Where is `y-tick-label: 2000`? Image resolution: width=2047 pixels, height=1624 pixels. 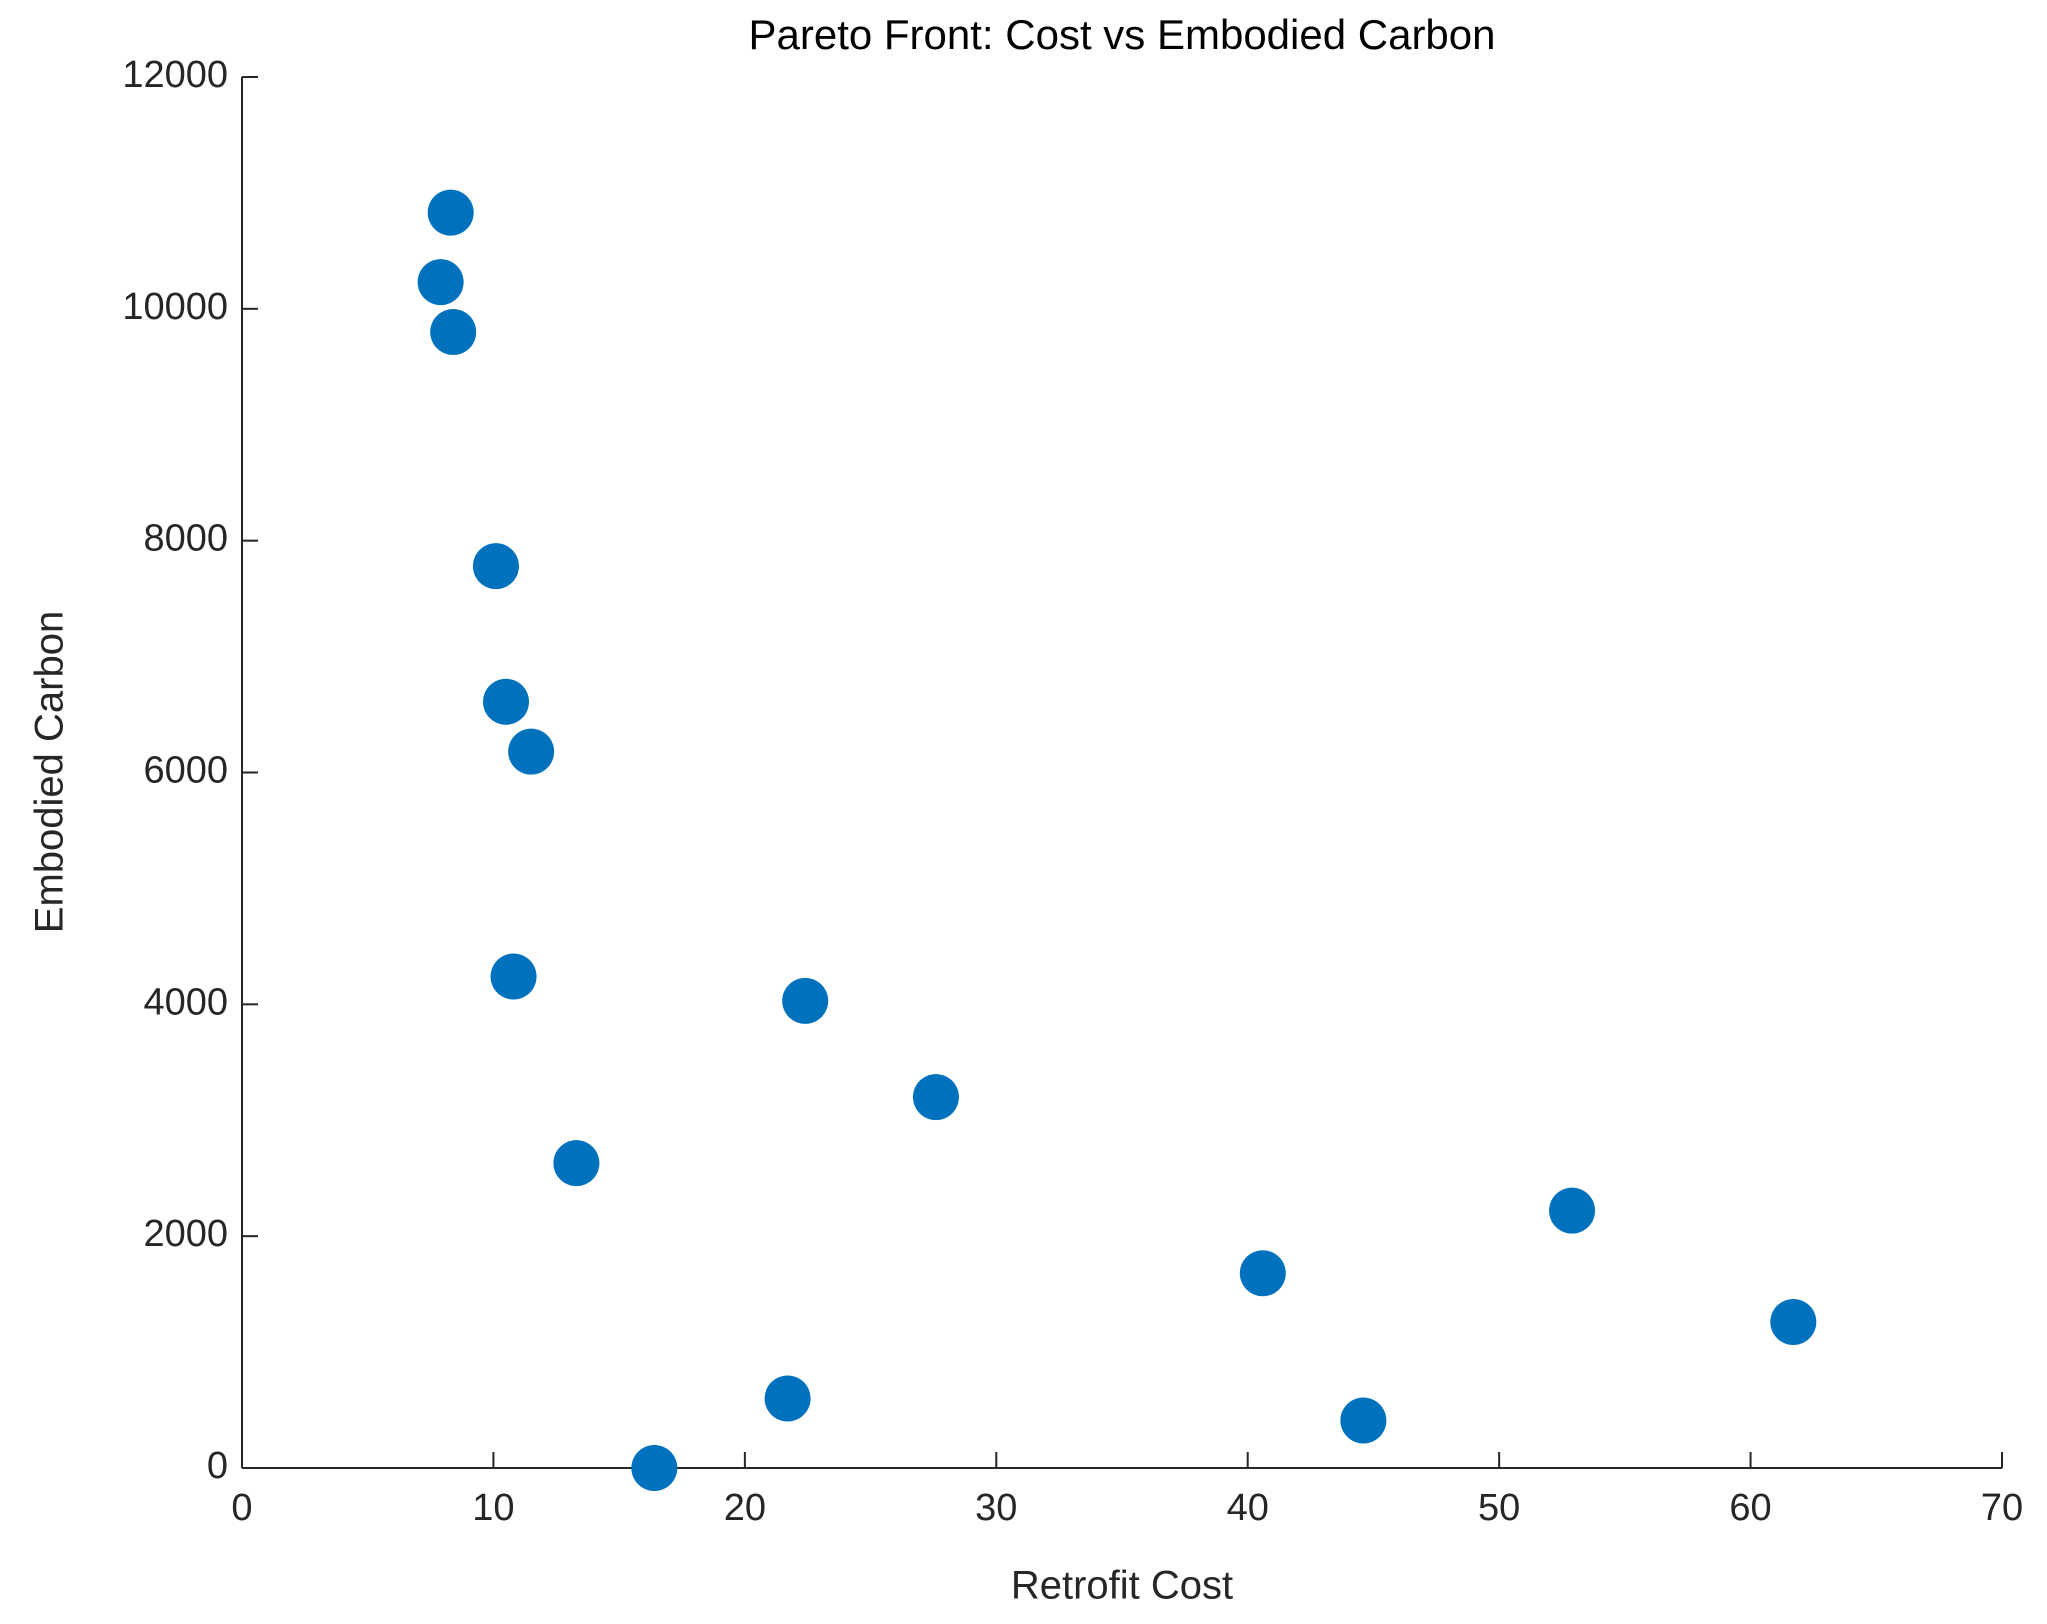 y-tick-label: 2000 is located at coordinates (185, 1234).